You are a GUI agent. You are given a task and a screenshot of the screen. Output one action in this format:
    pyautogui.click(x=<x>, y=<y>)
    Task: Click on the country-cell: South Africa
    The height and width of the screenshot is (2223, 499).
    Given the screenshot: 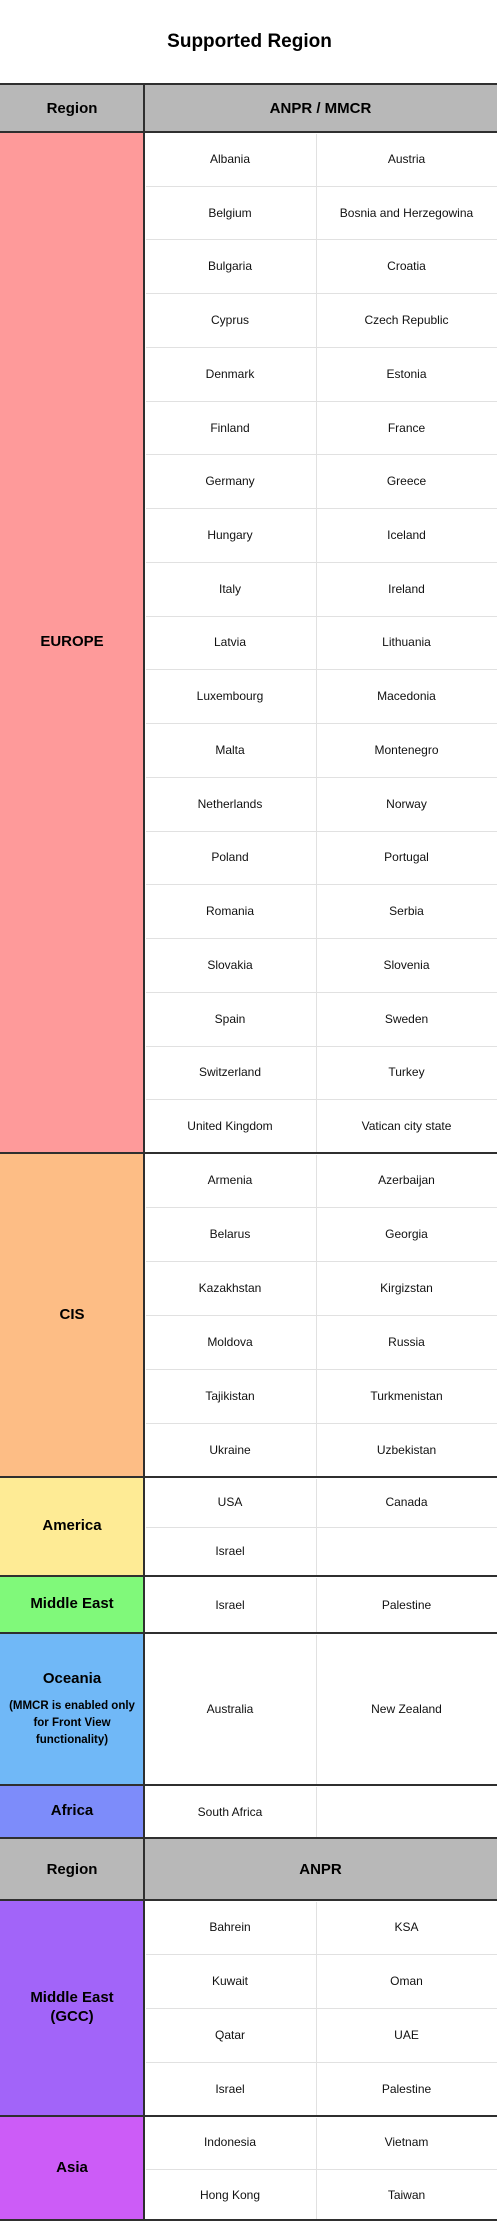 What is the action you would take?
    pyautogui.click(x=230, y=1811)
    